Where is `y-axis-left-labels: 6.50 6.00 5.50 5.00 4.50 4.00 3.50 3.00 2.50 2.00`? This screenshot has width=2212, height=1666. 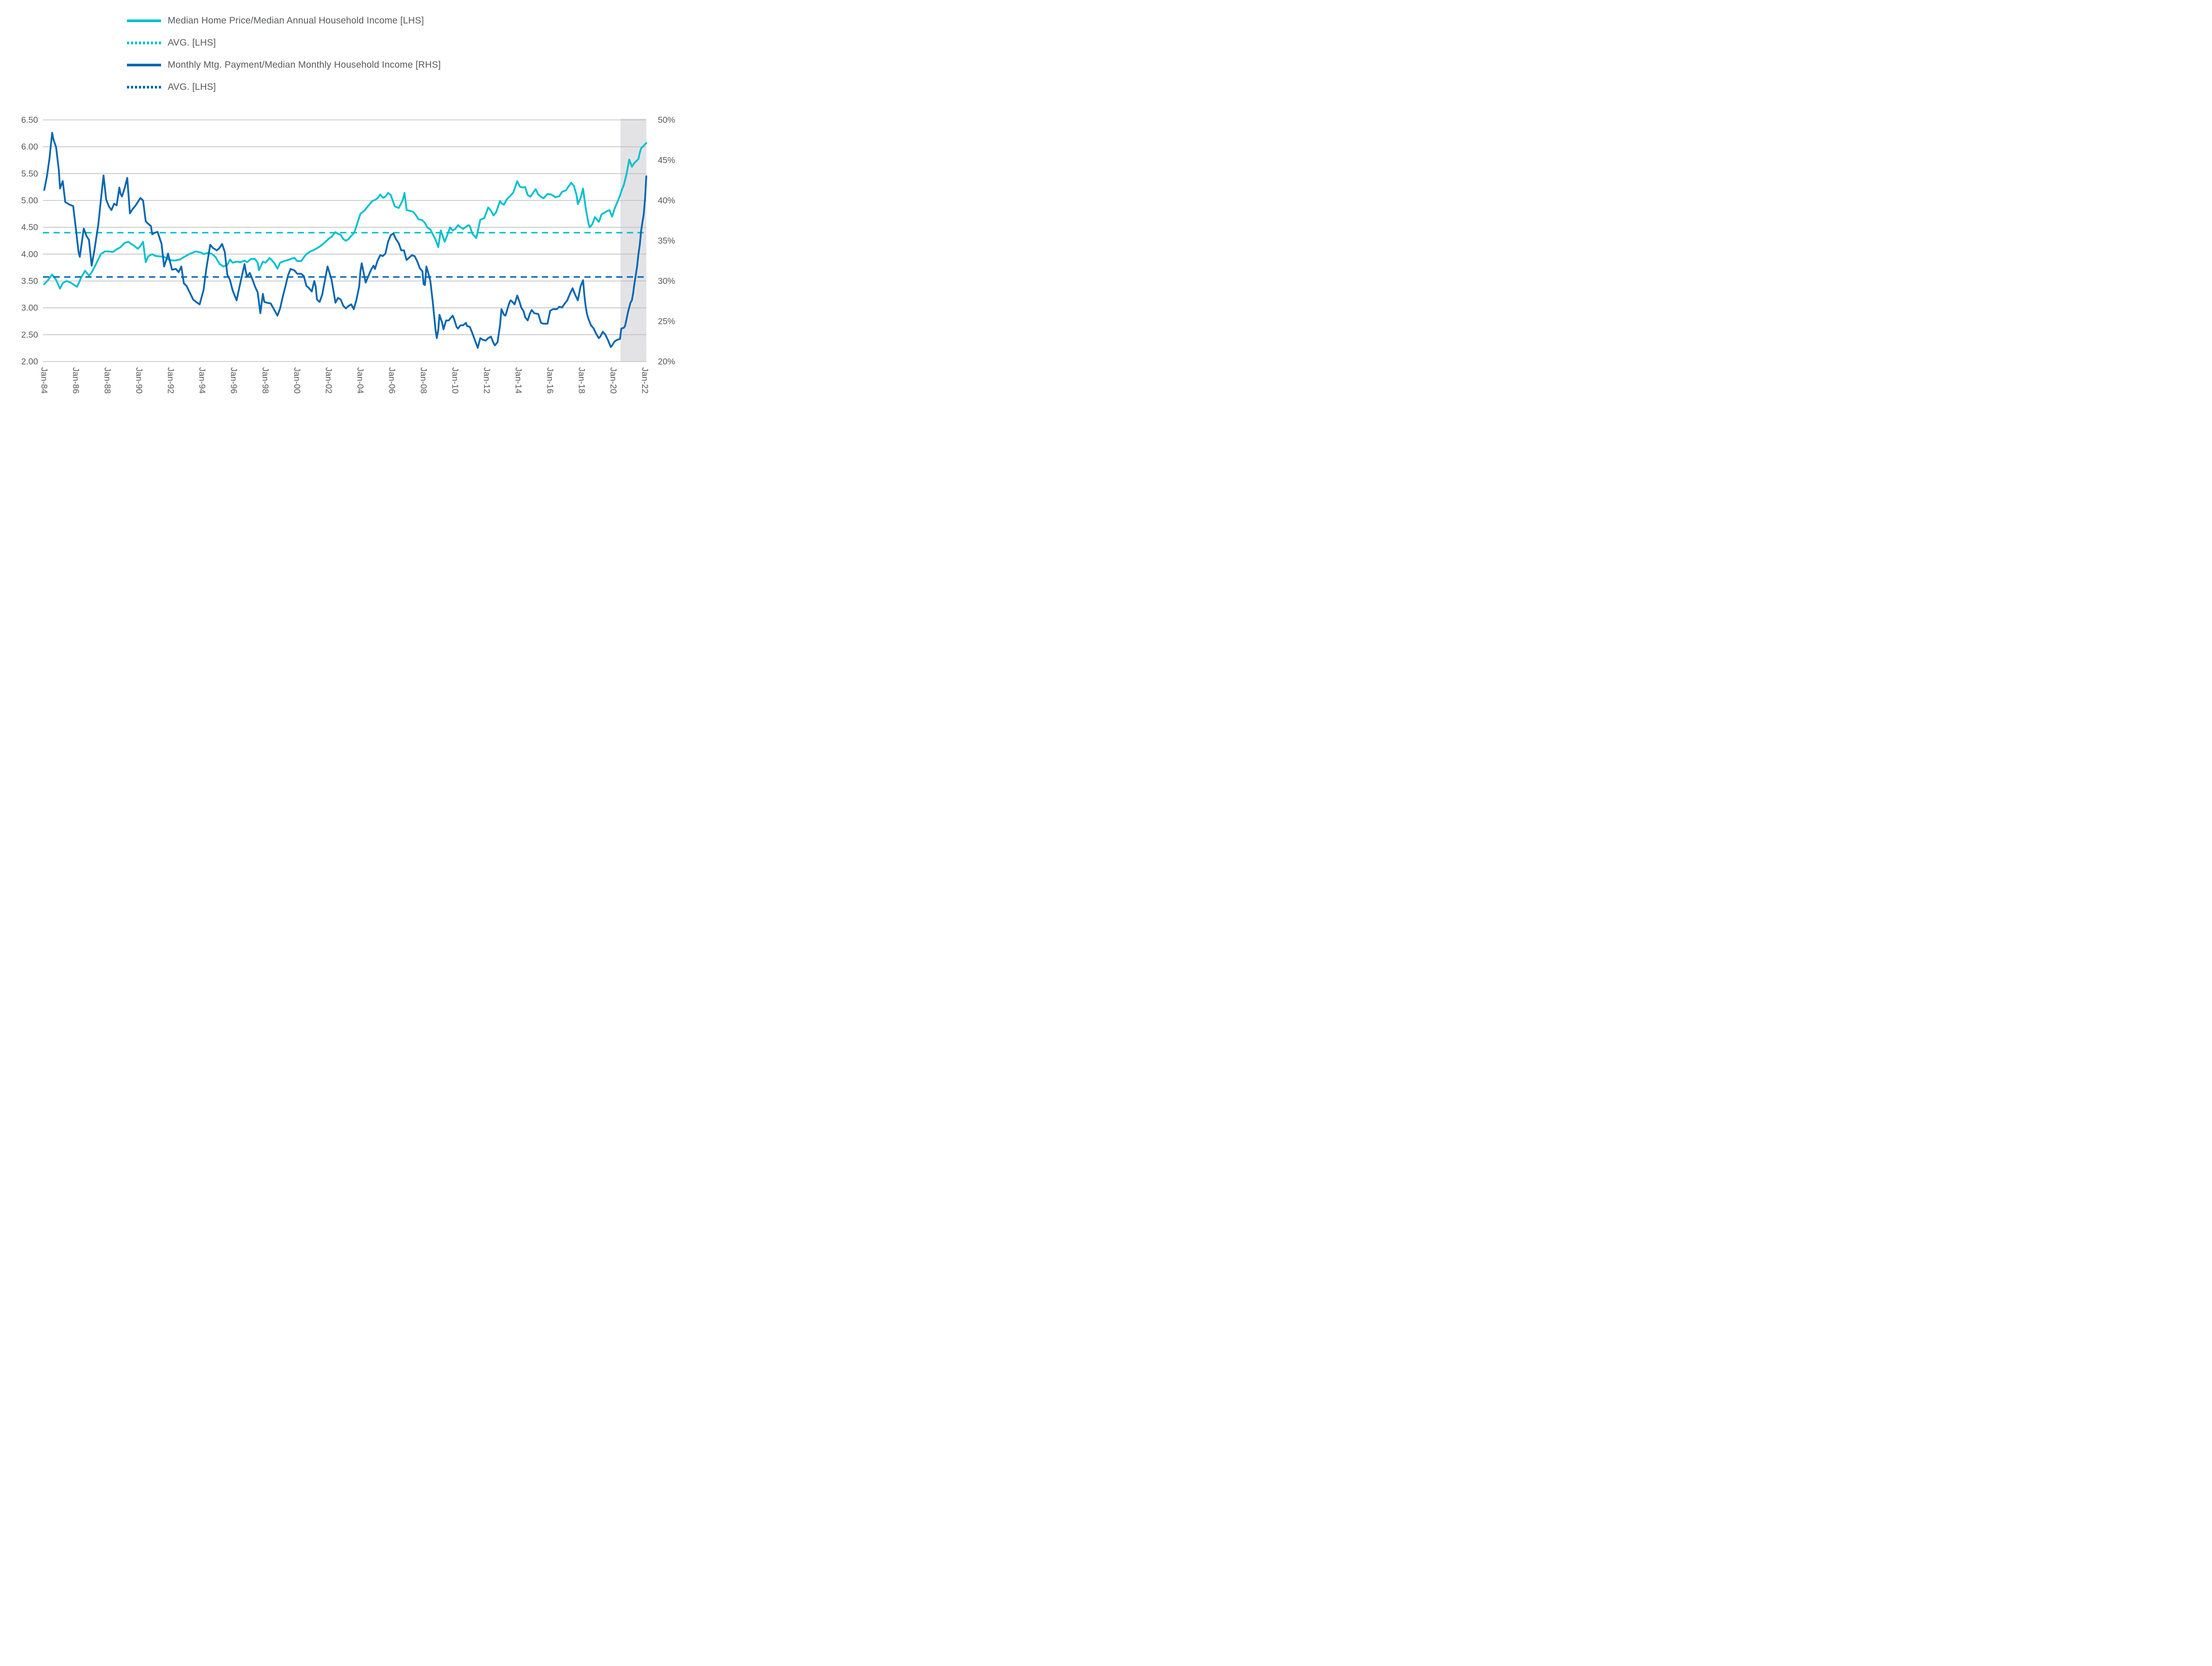 y-axis-left-labels: 6.50 6.00 5.50 5.00 4.50 4.00 3.50 3.00 2.50 2.00 is located at coordinates (30, 241).